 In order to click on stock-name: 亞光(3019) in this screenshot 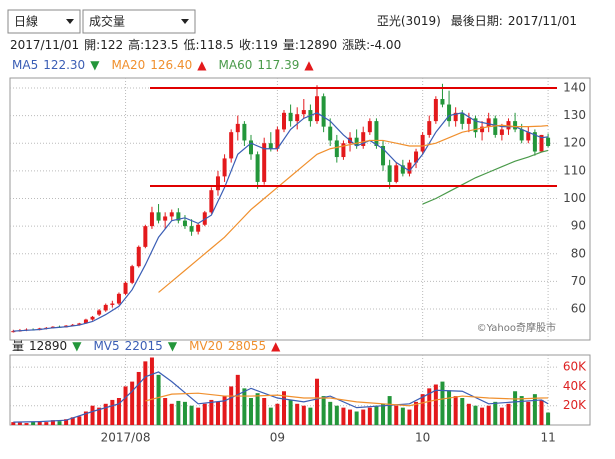, I will do `click(409, 21)`.